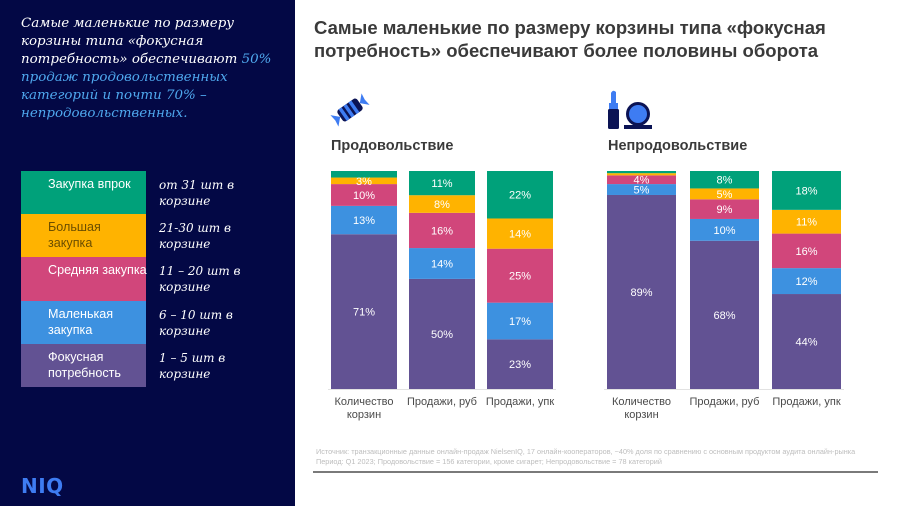 The height and width of the screenshot is (506, 900). Describe the element at coordinates (81, 321) in the screenshot. I see `legend-label: Маленькая закупка` at that location.